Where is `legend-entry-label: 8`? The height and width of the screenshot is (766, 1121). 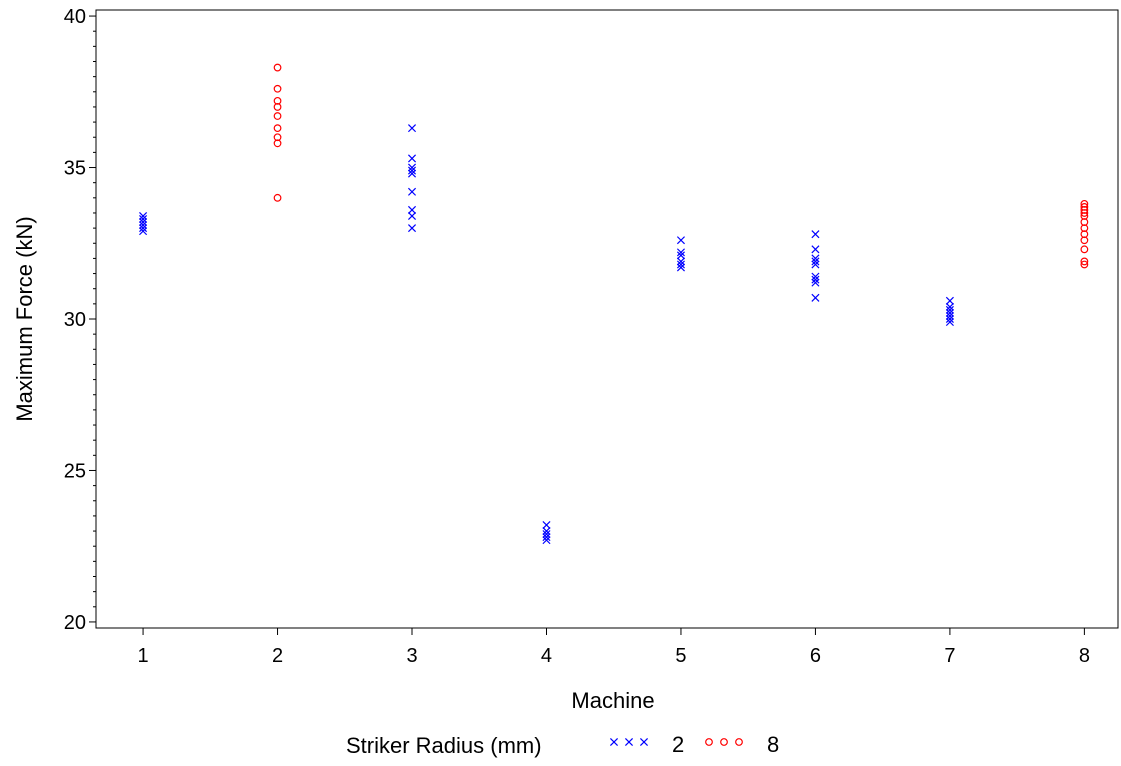 legend-entry-label: 8 is located at coordinates (773, 744).